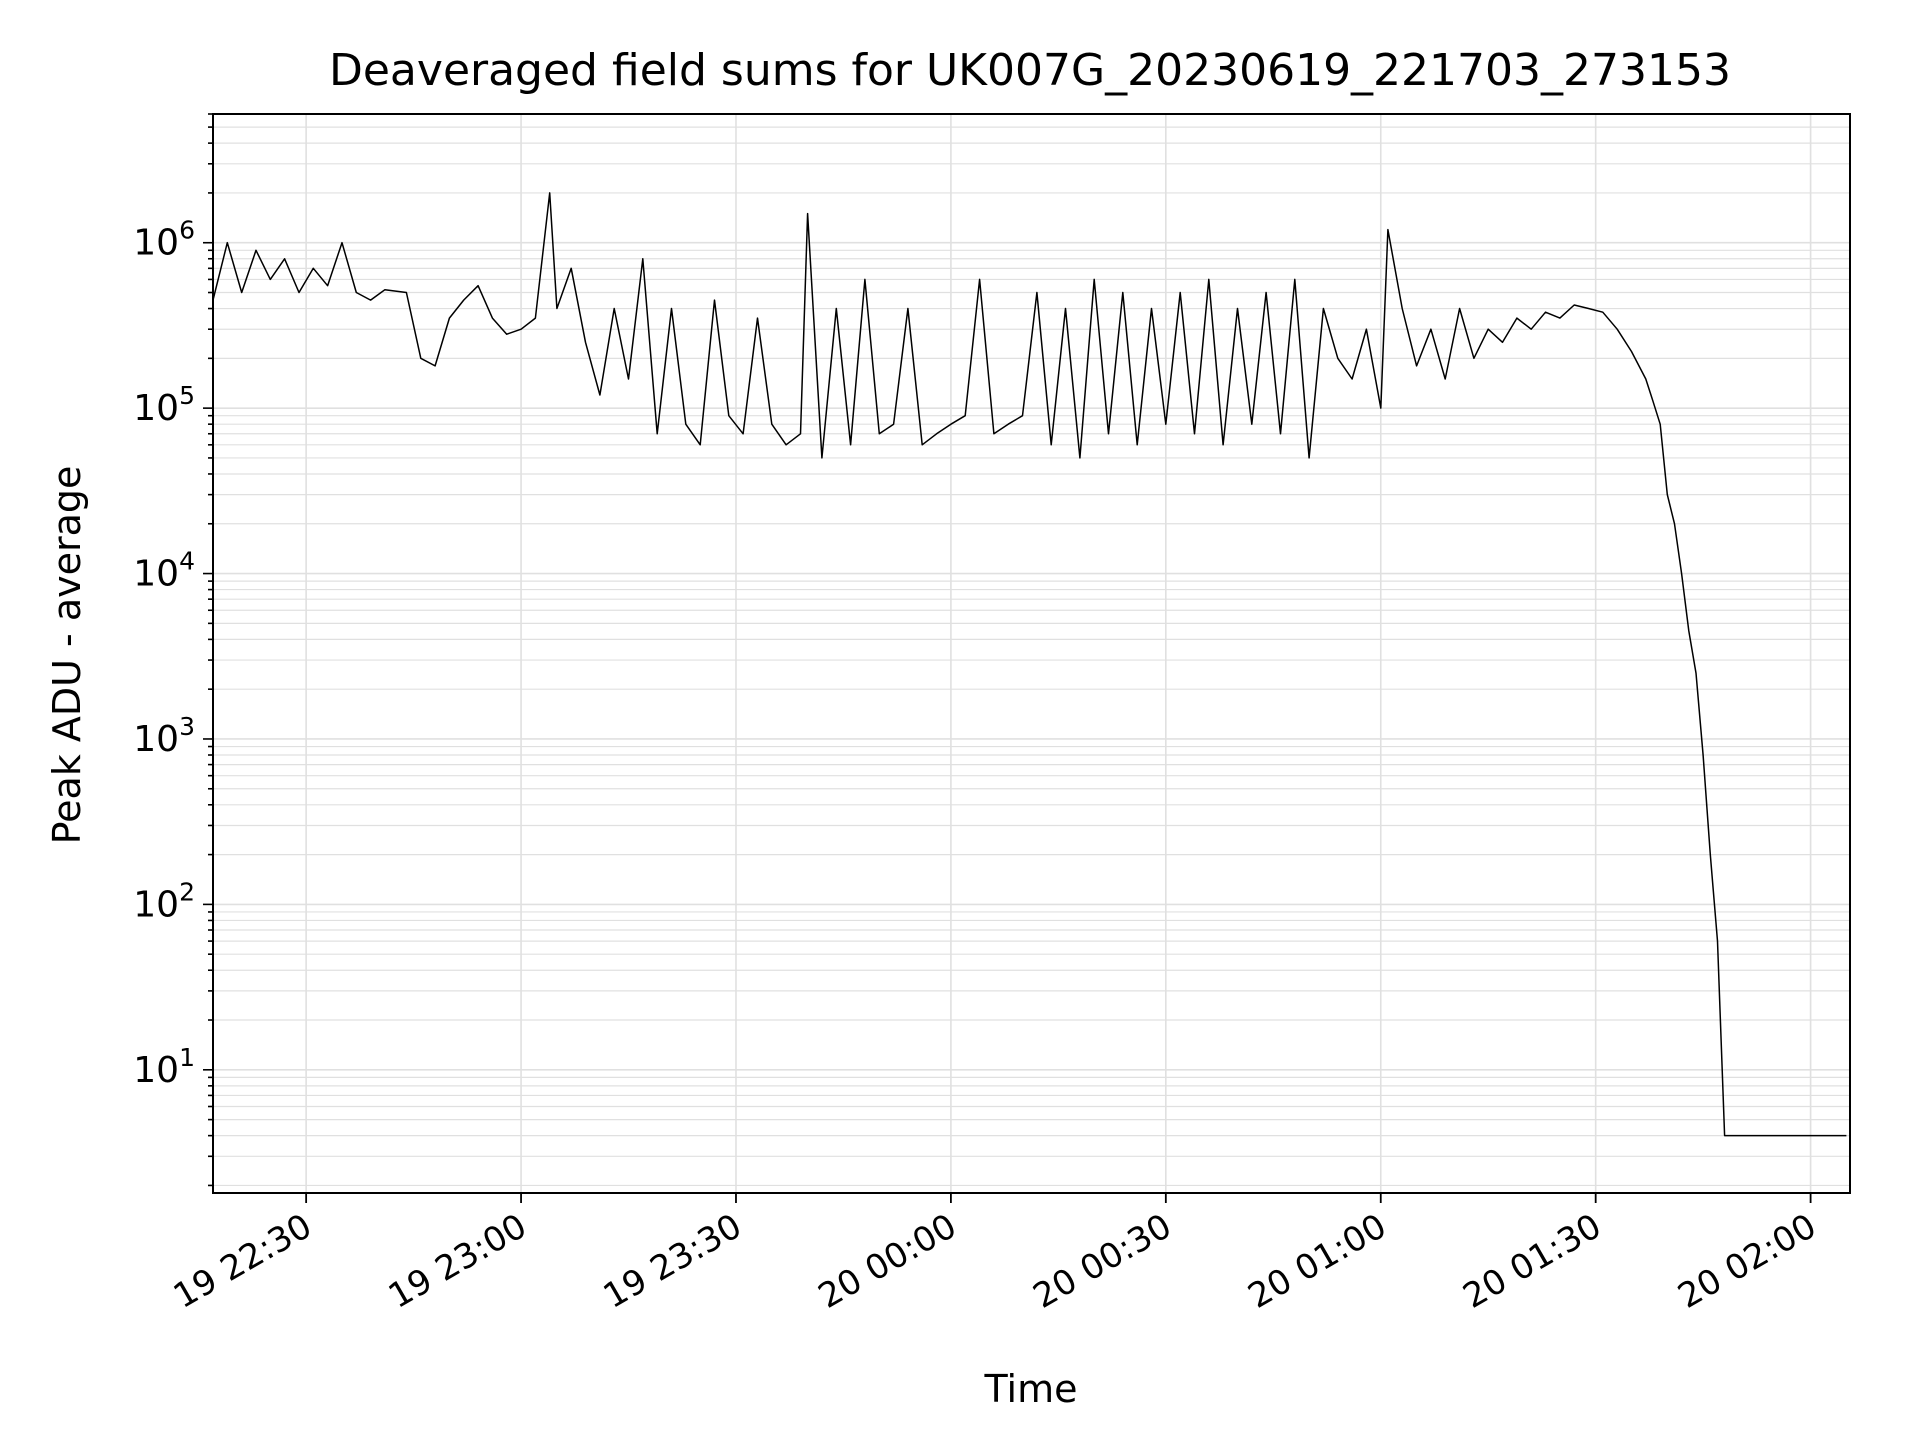 Image resolution: width=1920 pixels, height=1440 pixels. I want to click on y-tick-label: 10², so click(164, 901).